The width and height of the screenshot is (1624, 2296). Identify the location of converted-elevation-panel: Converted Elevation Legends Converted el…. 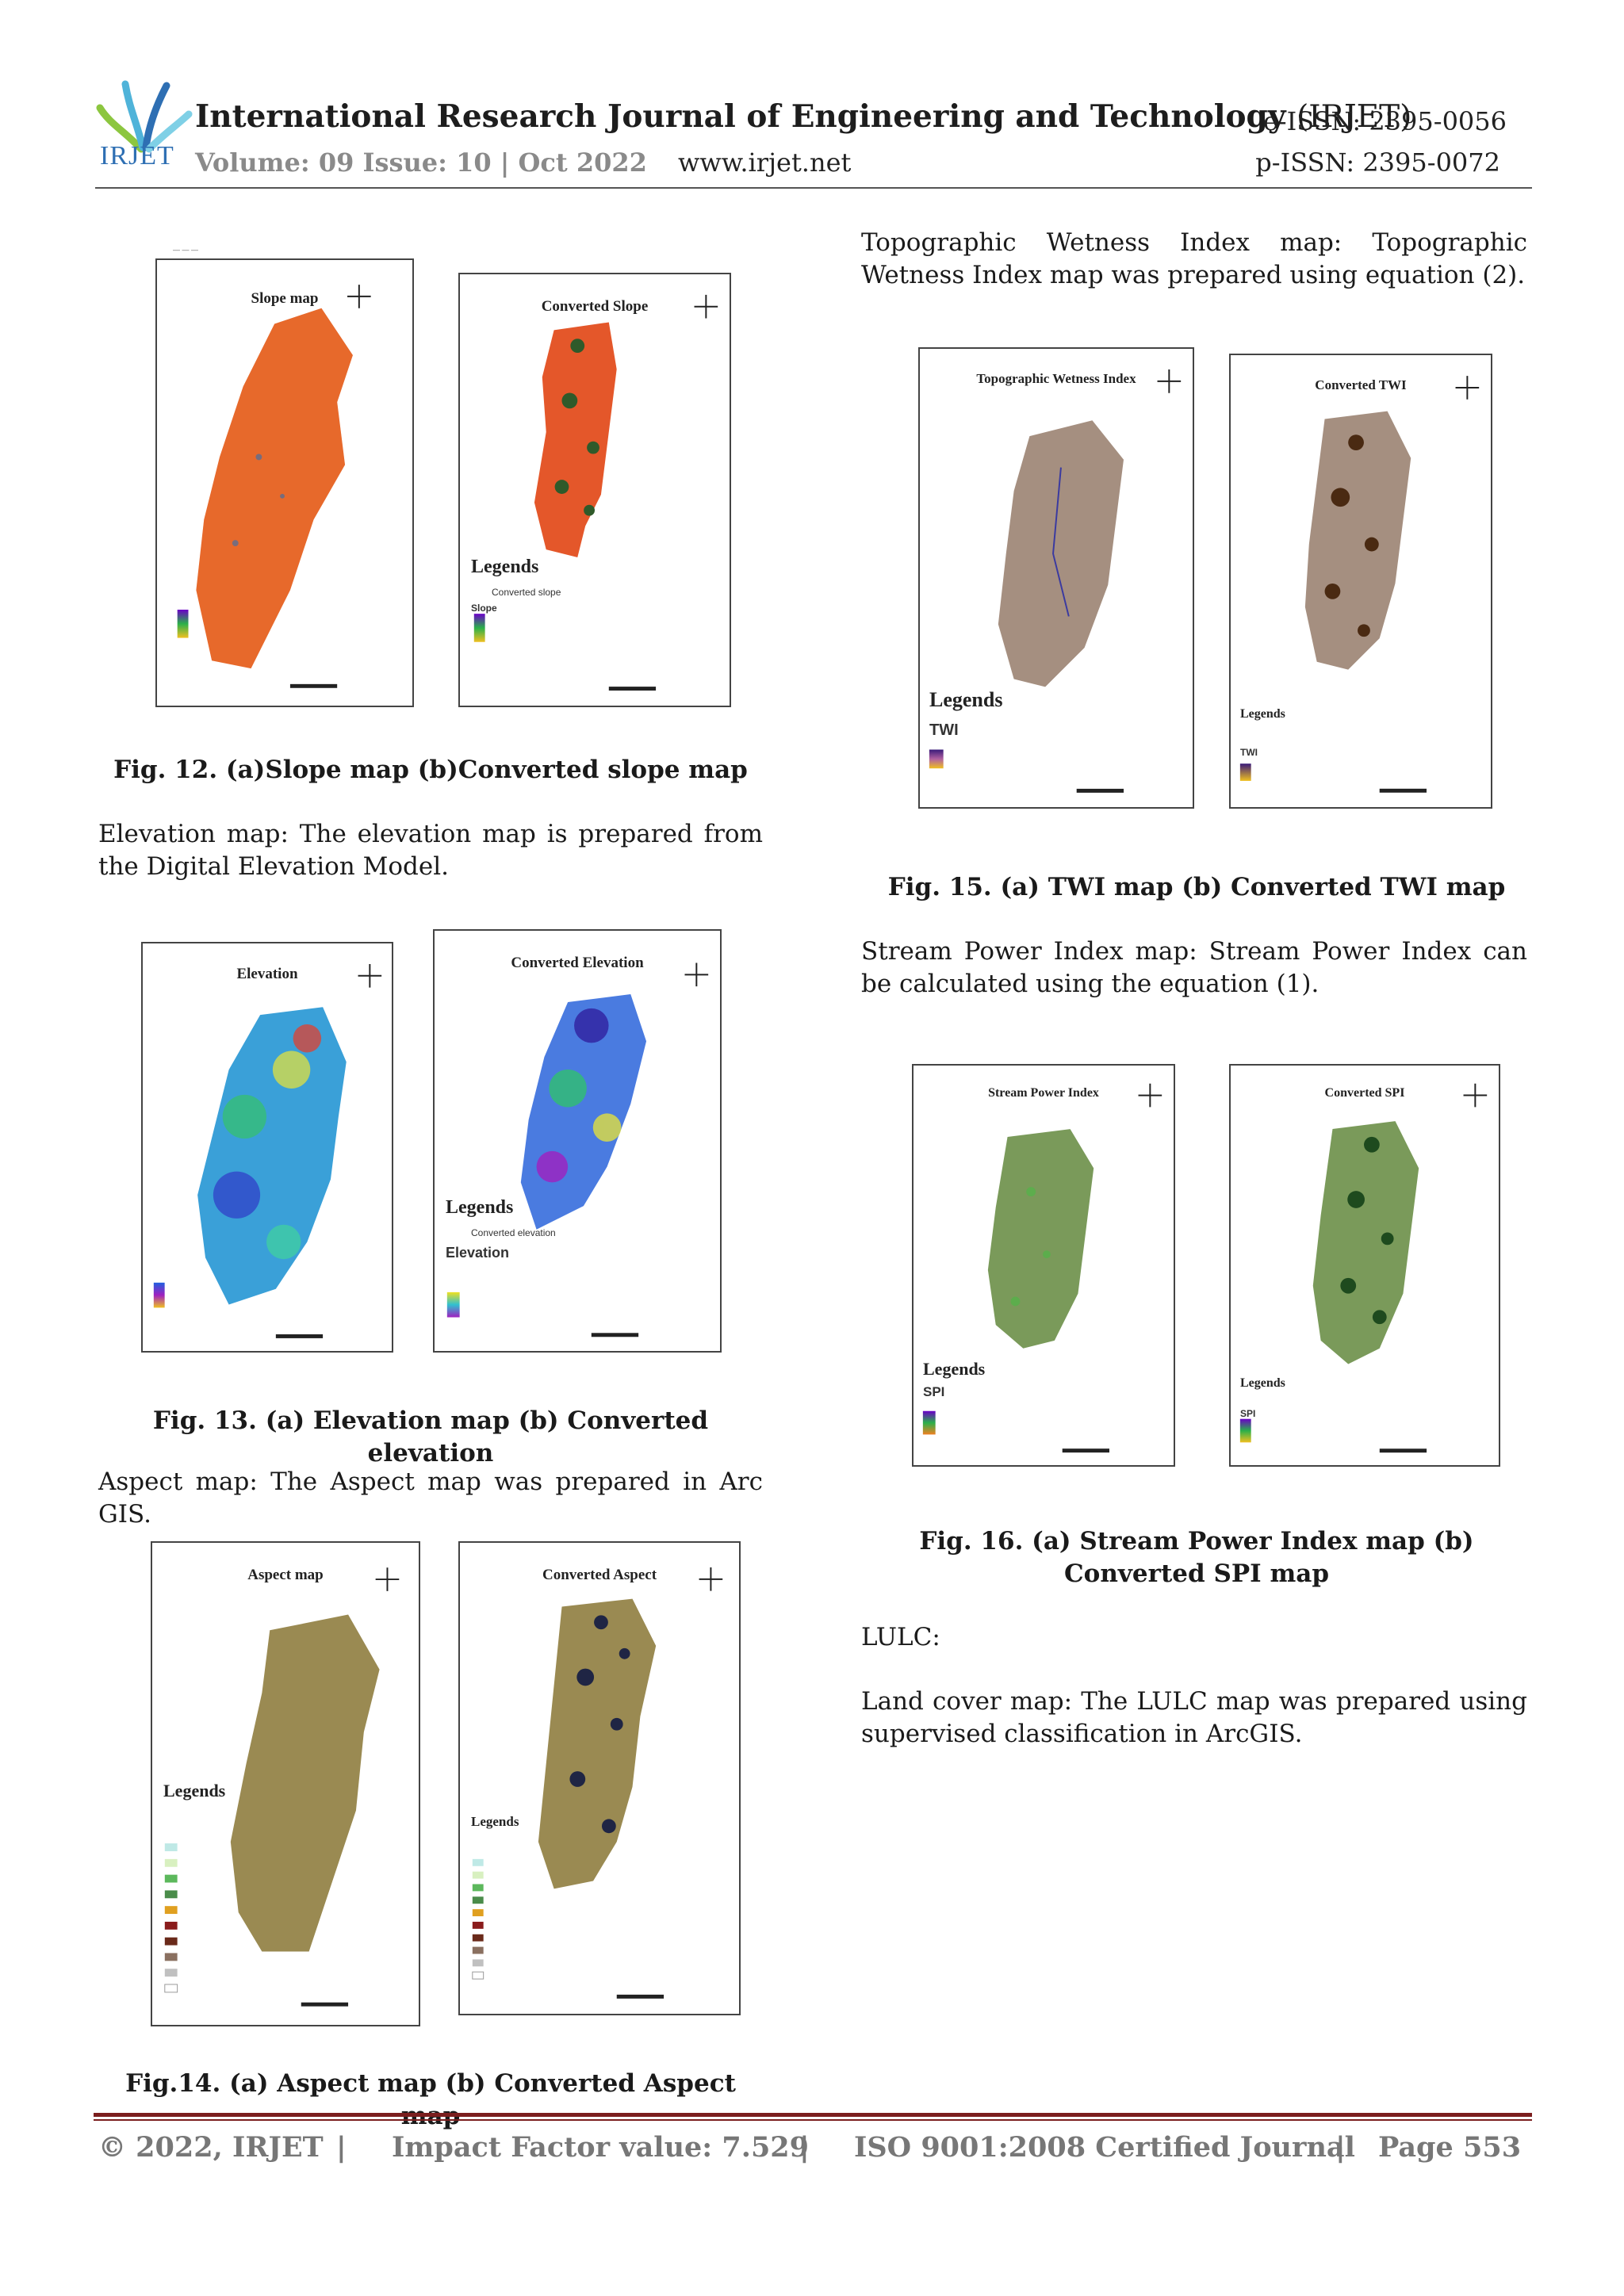
(577, 1141).